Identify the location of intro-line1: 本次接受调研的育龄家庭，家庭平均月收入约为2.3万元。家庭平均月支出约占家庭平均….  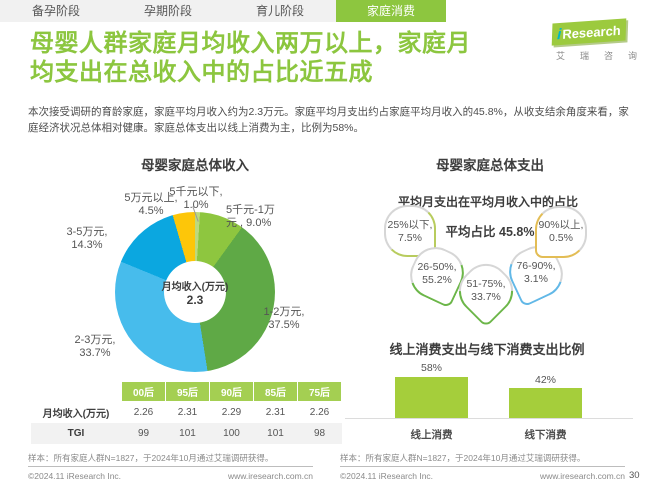
(328, 112).